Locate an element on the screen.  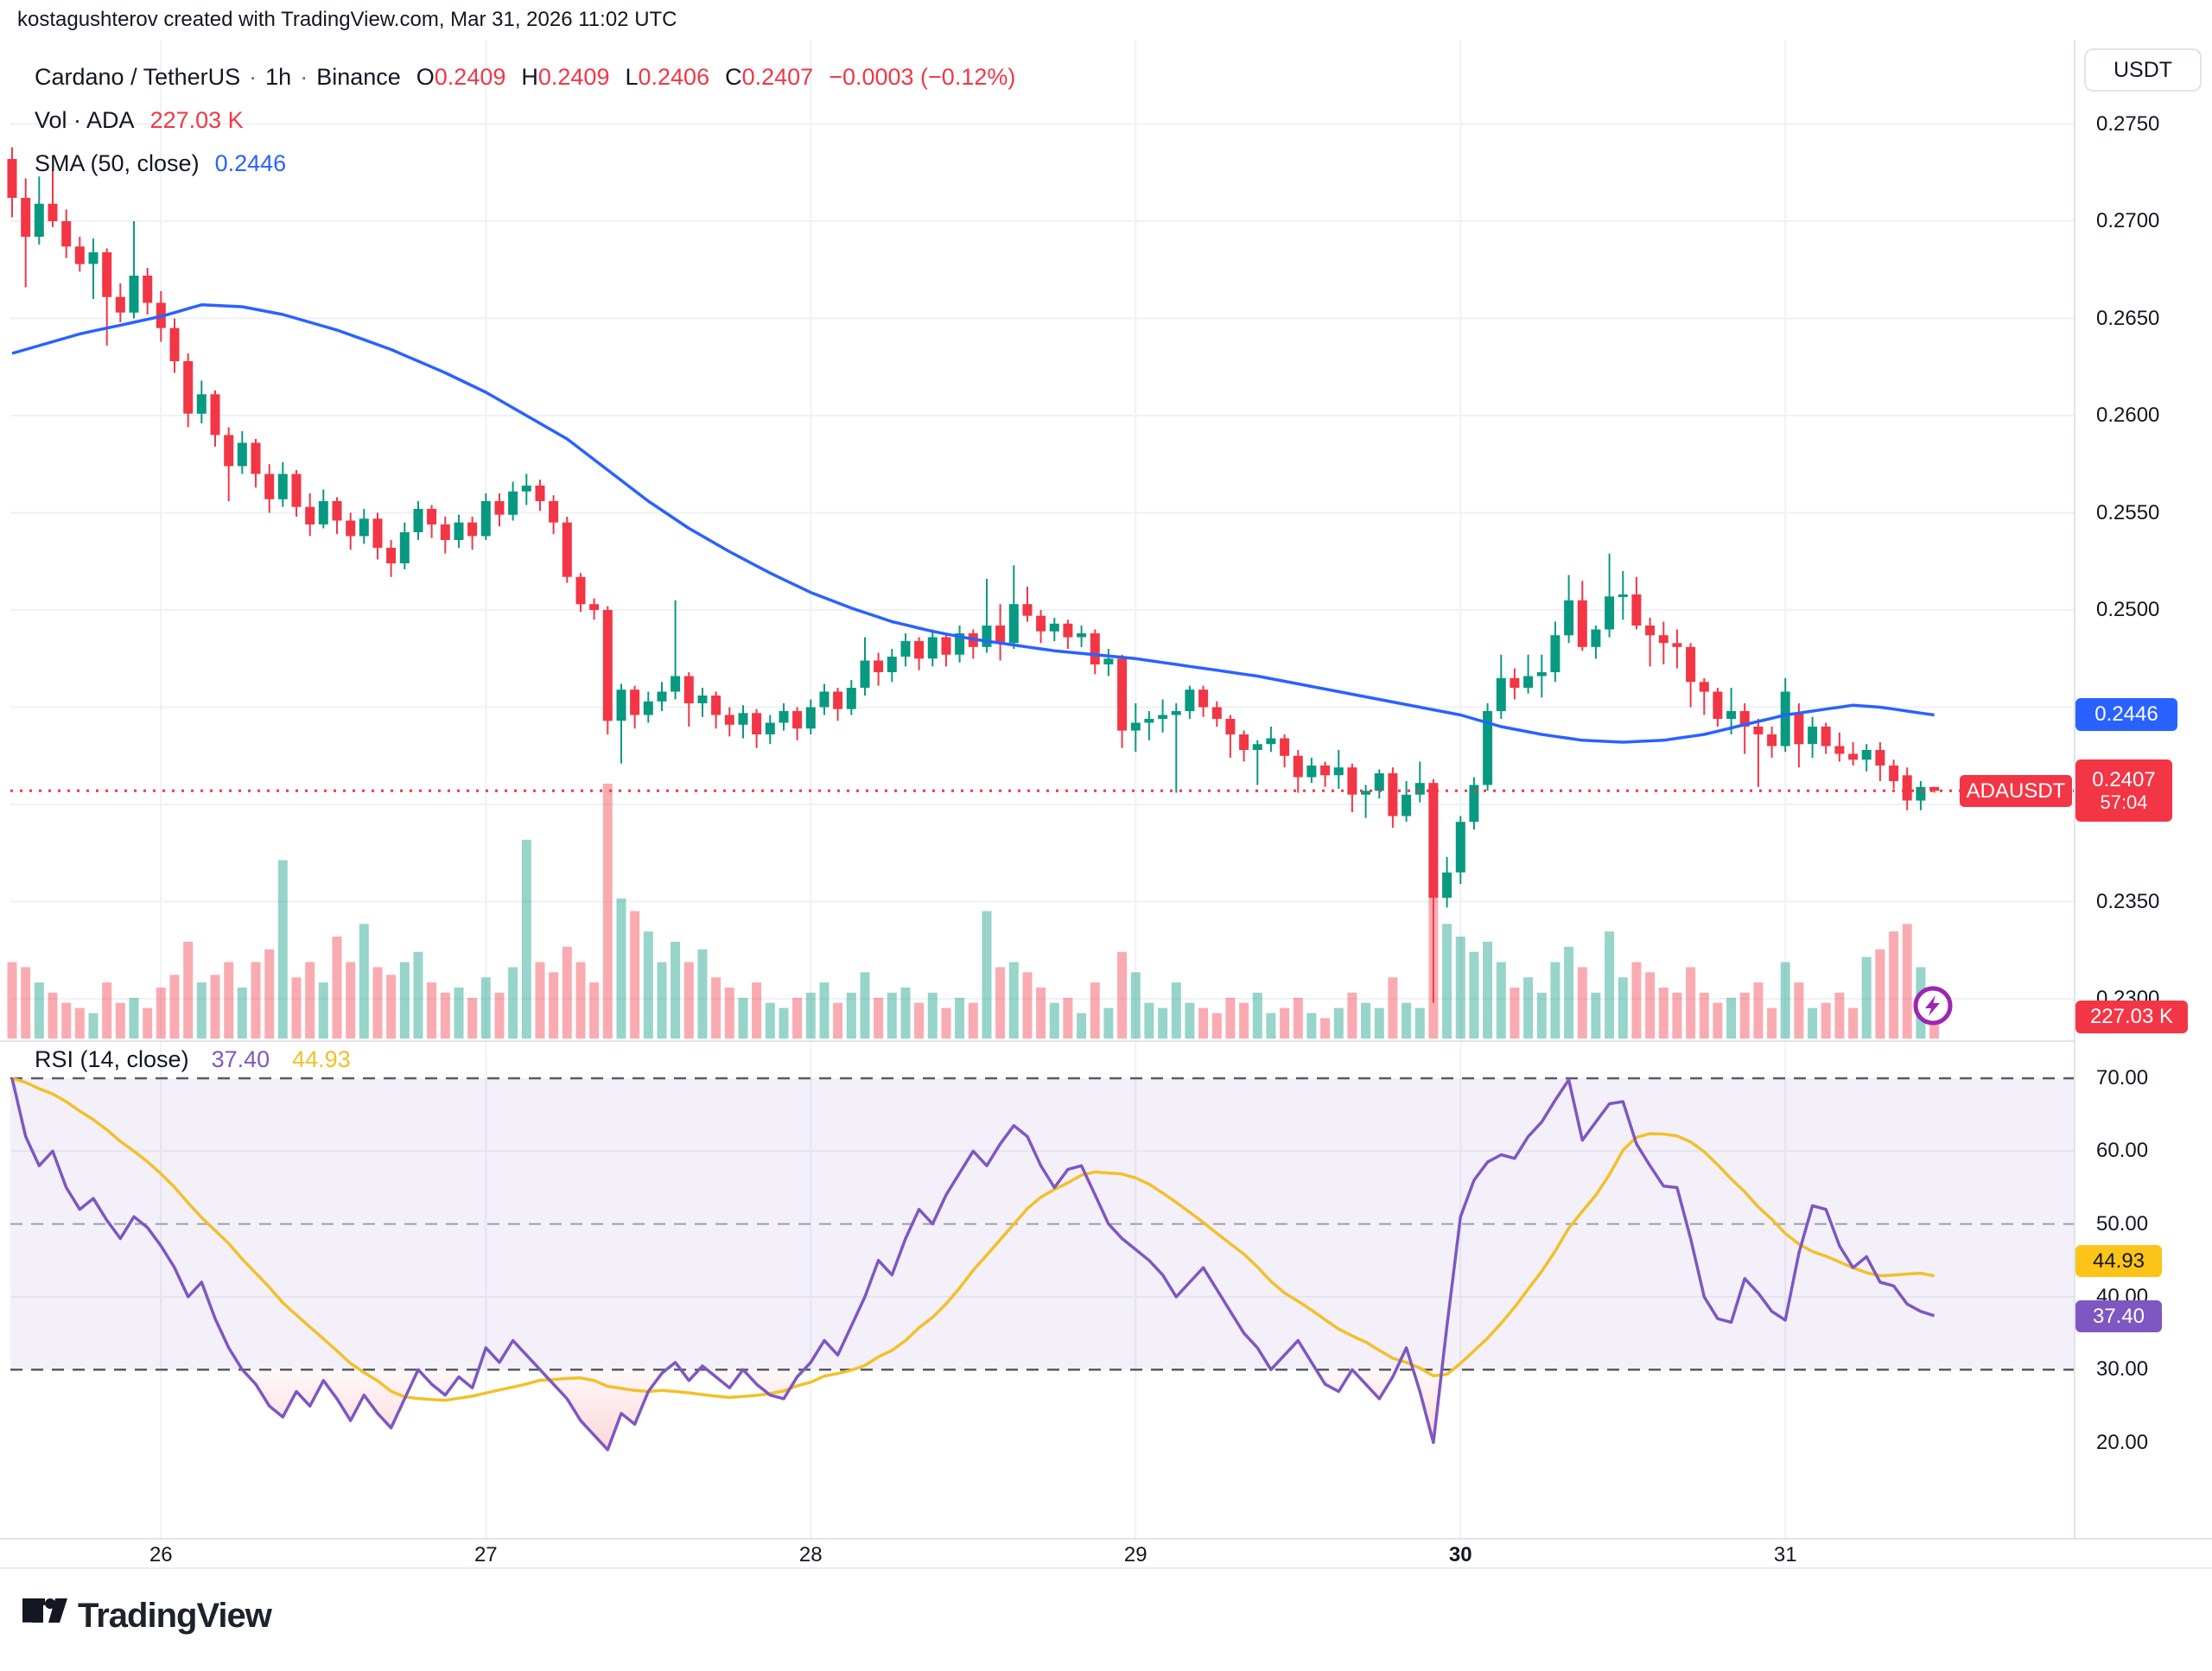
rsi-tick-label: 70.00 is located at coordinates (2122, 1078).